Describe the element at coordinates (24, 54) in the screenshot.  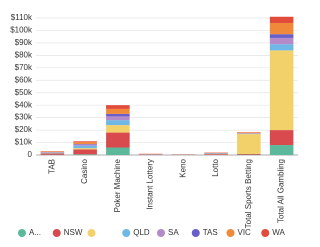
I see `y-tick-label: $80k` at that location.